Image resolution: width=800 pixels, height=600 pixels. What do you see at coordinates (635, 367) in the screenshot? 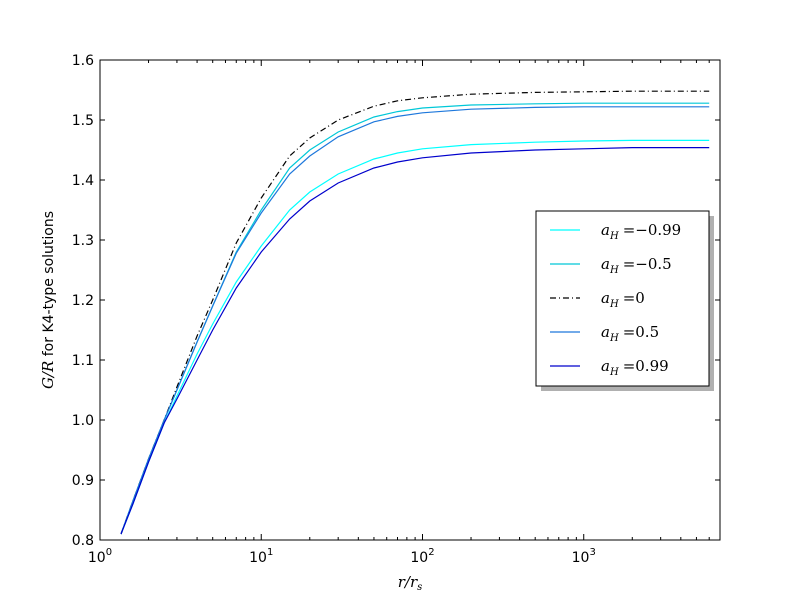
I see `legend-label-4: aH =0.99` at bounding box center [635, 367].